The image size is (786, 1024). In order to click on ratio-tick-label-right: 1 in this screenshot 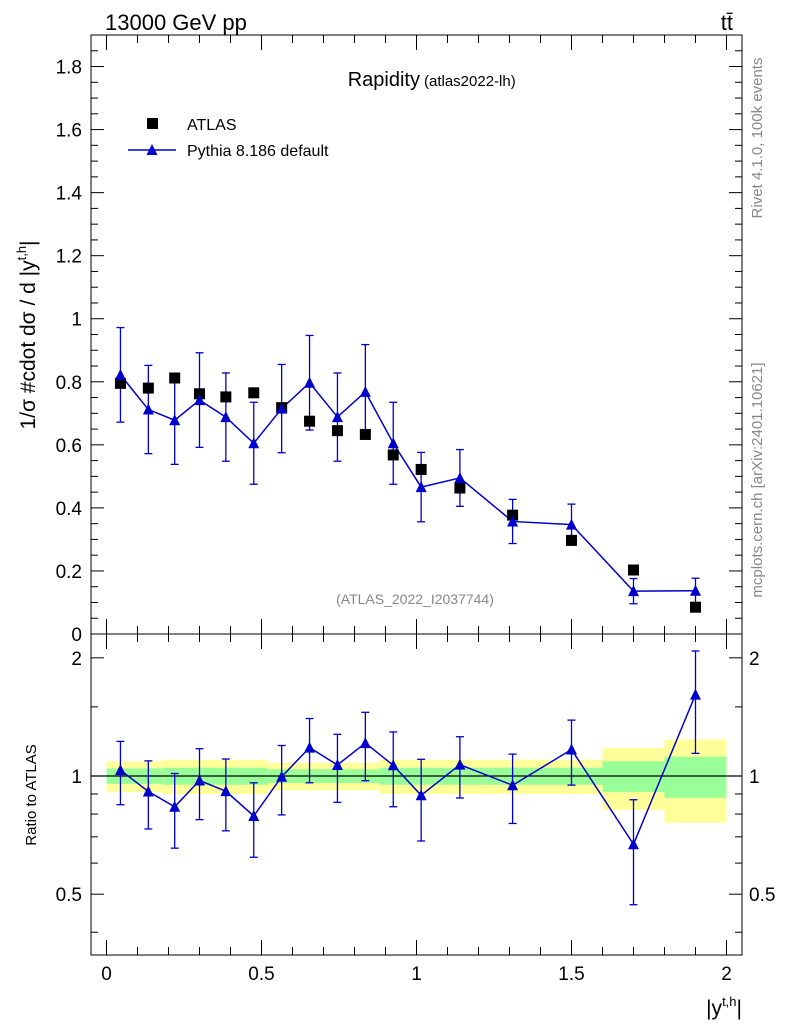, I will do `click(754, 777)`.